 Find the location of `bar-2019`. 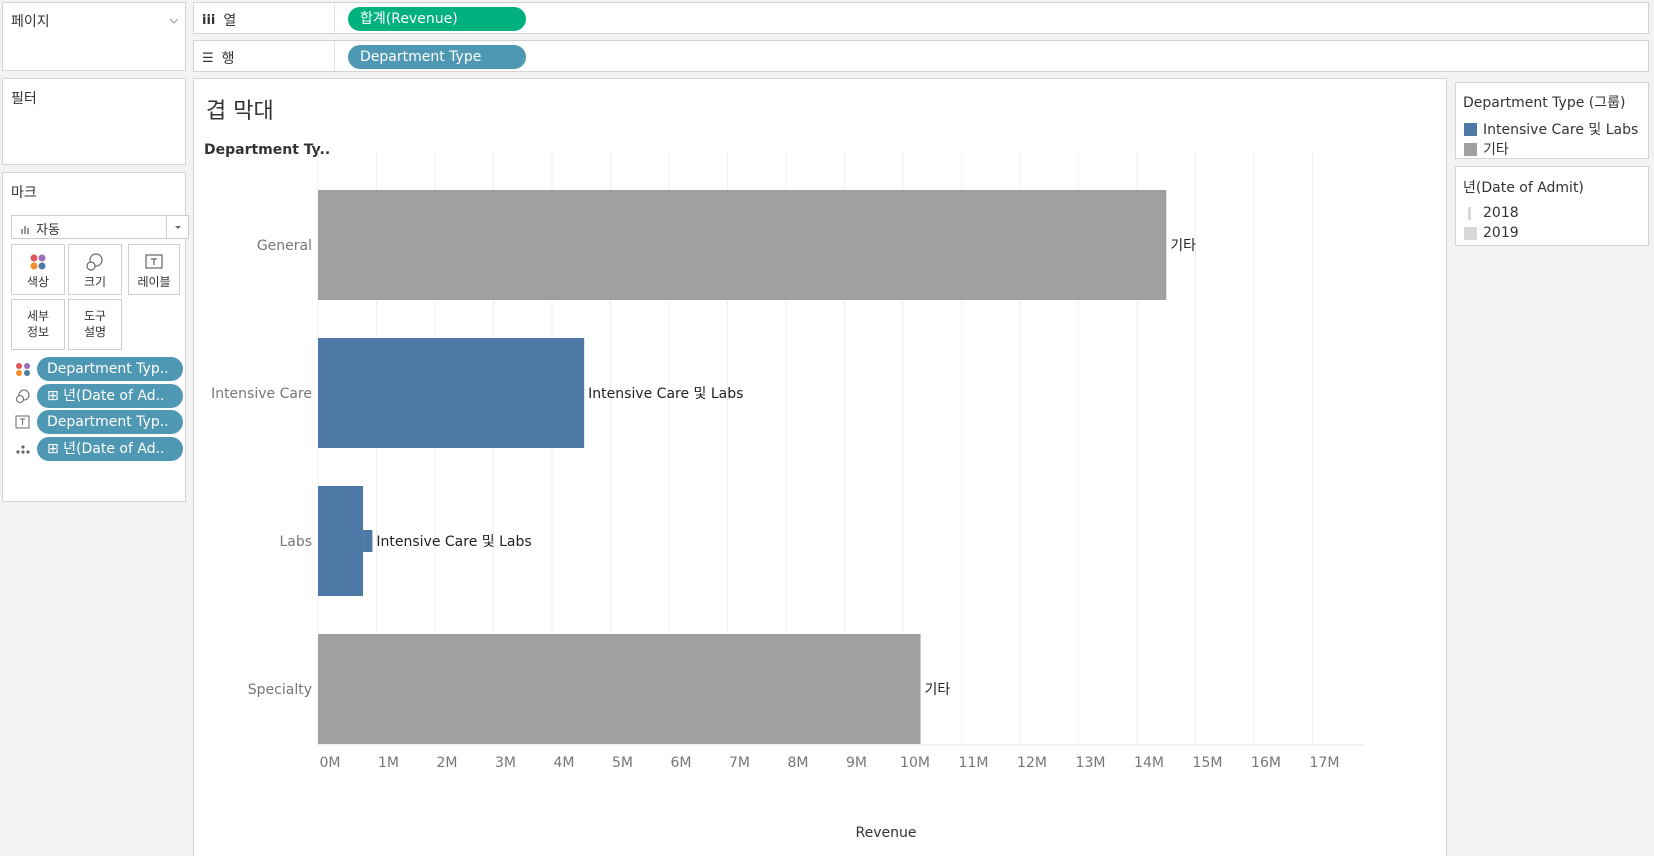

bar-2019 is located at coordinates (368, 541).